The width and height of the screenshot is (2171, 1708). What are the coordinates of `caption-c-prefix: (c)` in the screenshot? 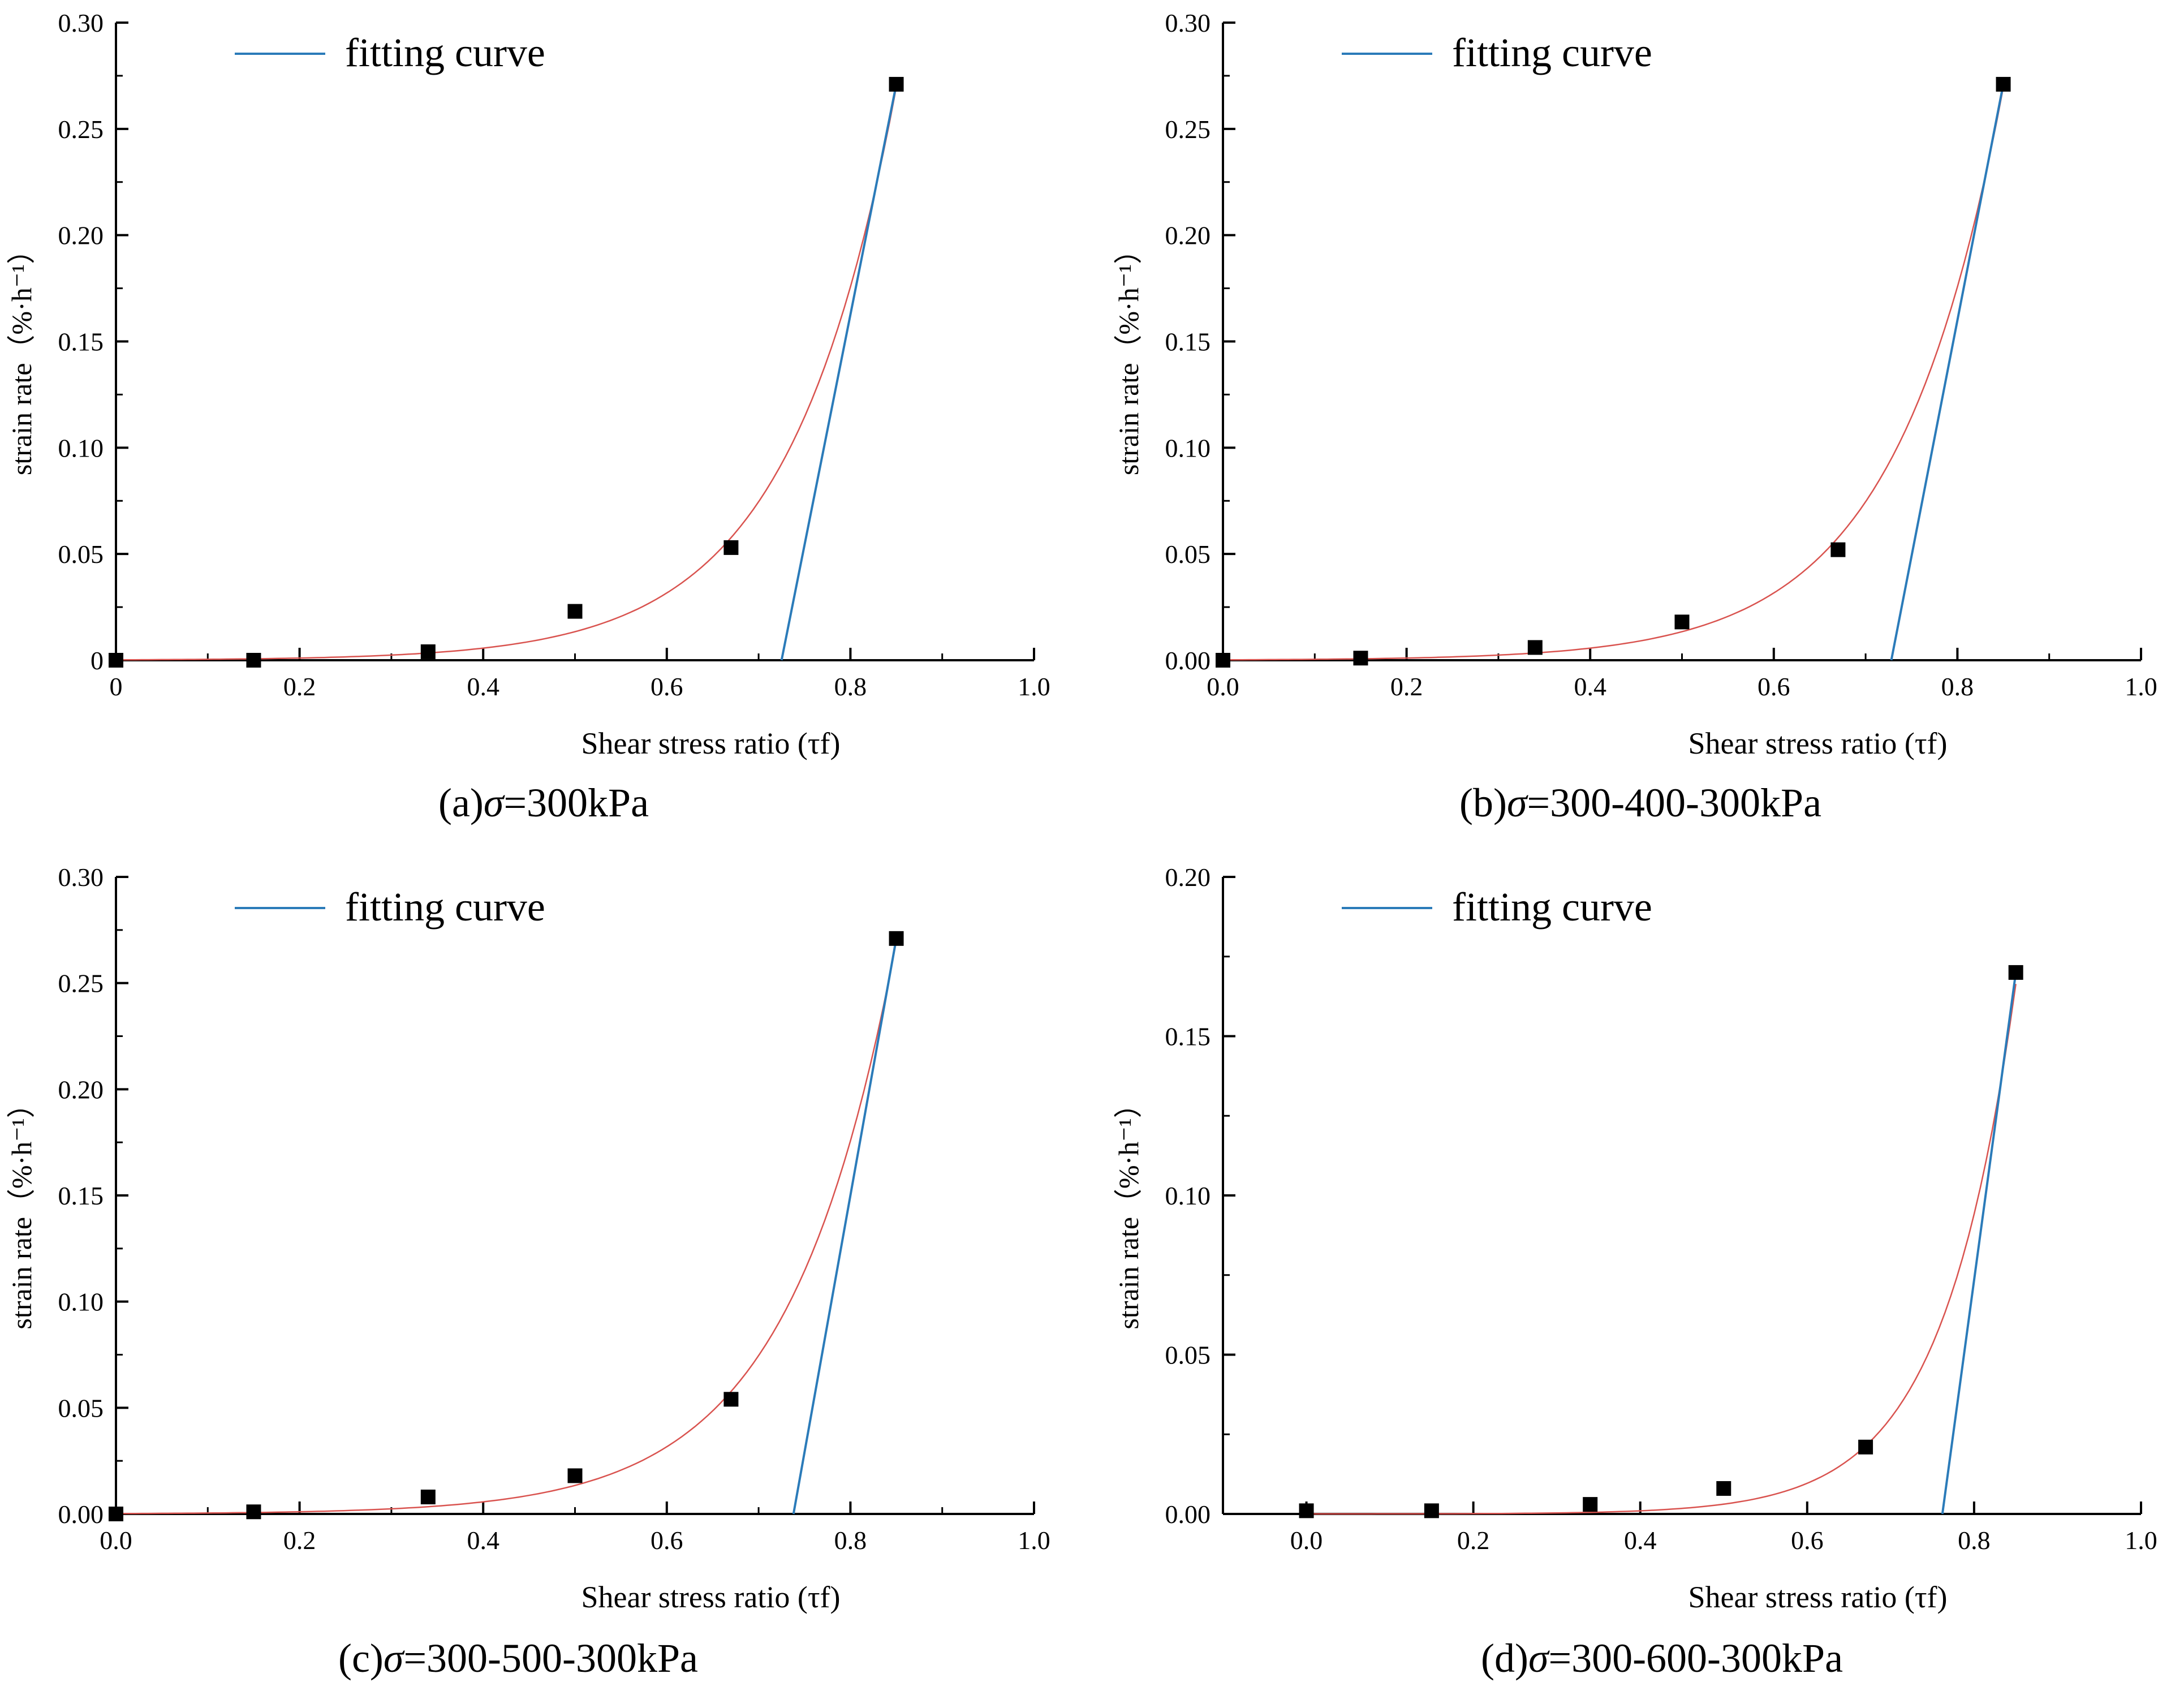 It's located at (361, 1658).